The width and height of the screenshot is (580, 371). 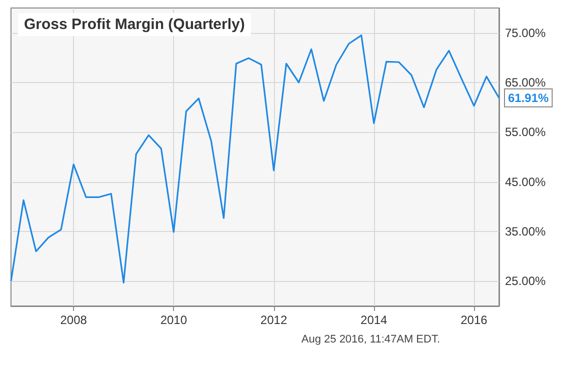 What do you see at coordinates (174, 320) in the screenshot?
I see `x-tick-label: 2010` at bounding box center [174, 320].